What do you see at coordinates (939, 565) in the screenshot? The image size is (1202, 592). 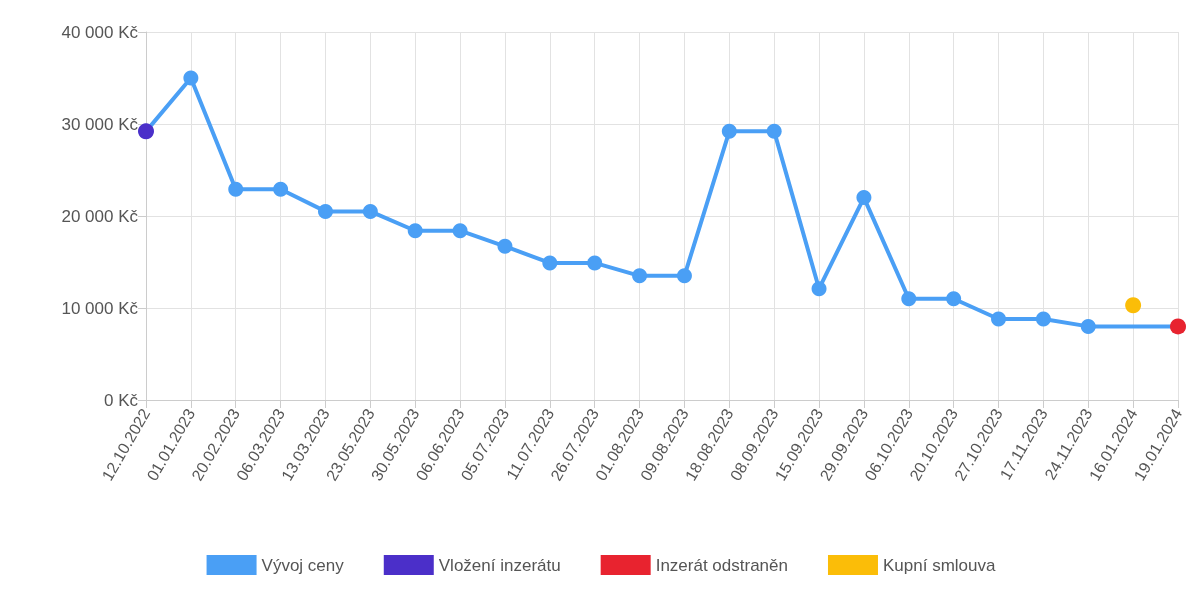 I see `legend-label: Kupní smlouva` at bounding box center [939, 565].